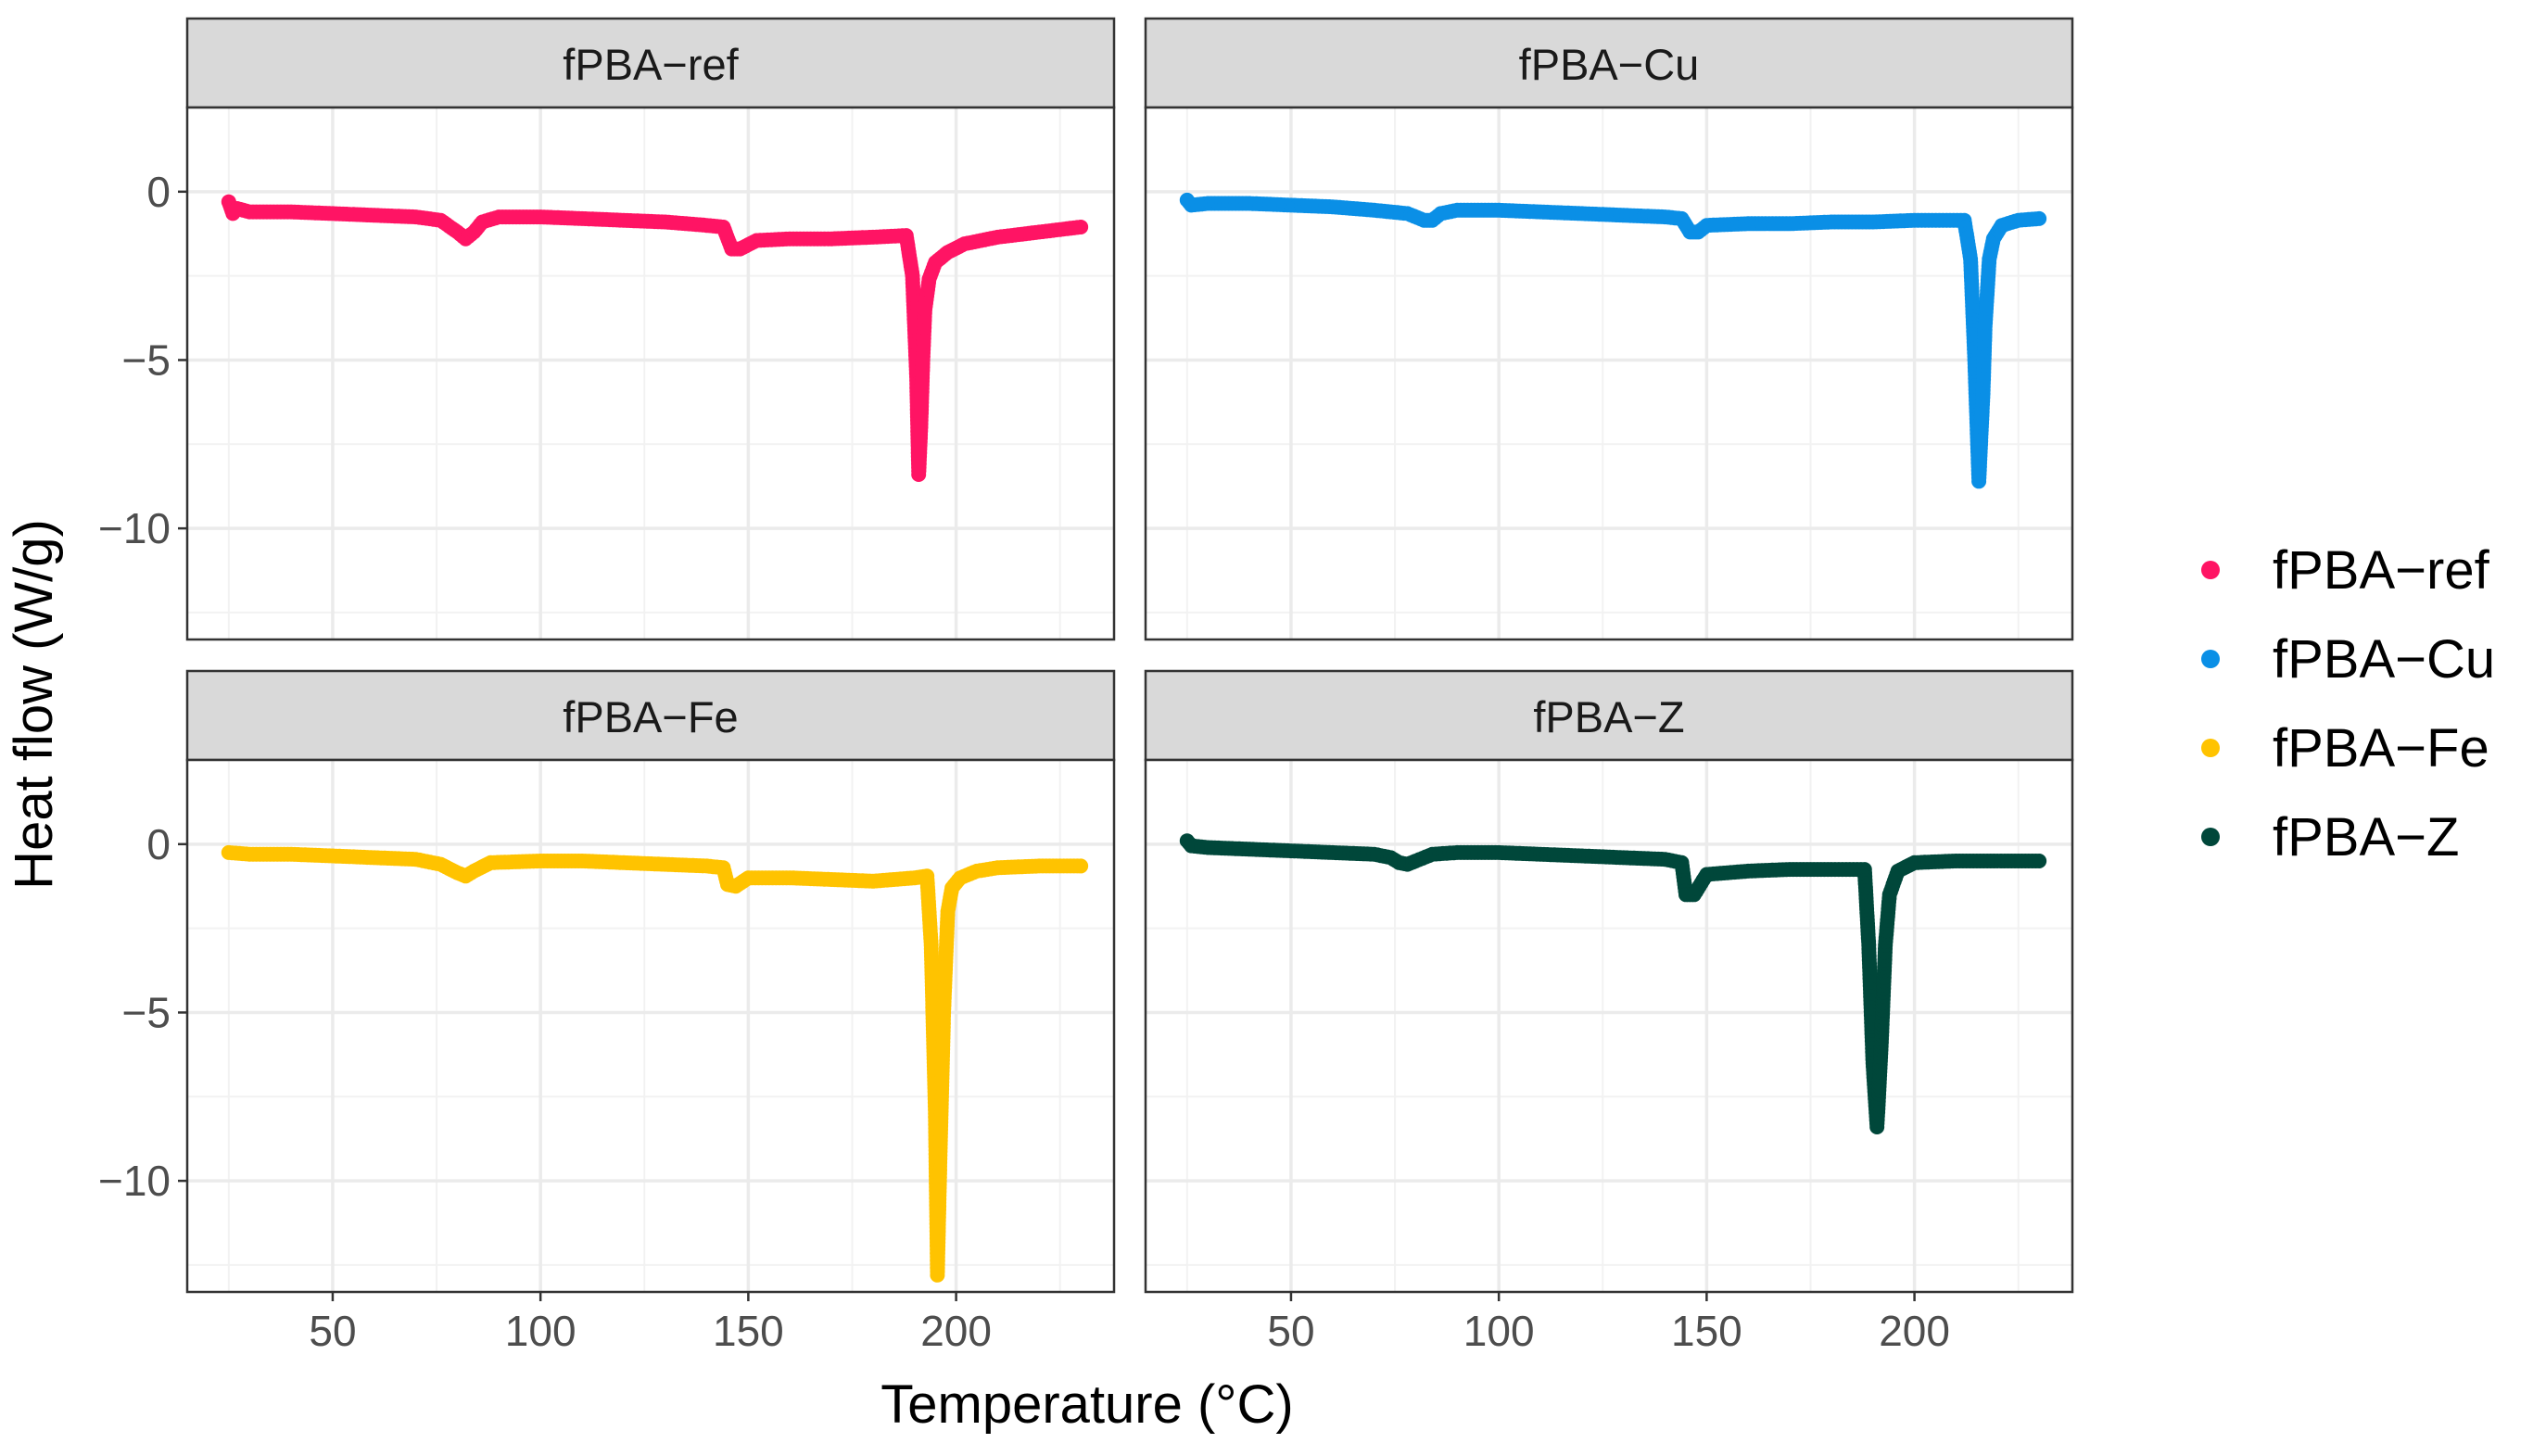  I want to click on facet-strip-label: fPBA−ref, so click(651, 64).